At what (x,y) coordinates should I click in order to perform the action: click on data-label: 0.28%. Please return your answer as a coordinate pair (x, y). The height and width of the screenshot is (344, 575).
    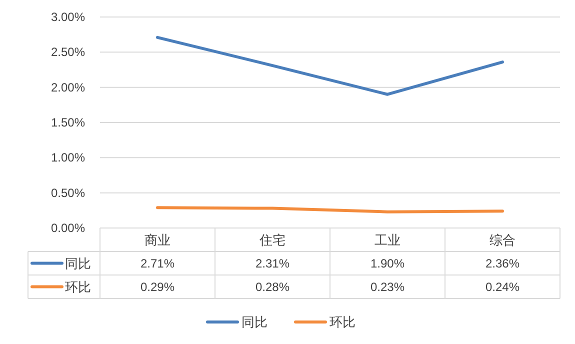
    Looking at the image, I should click on (272, 287).